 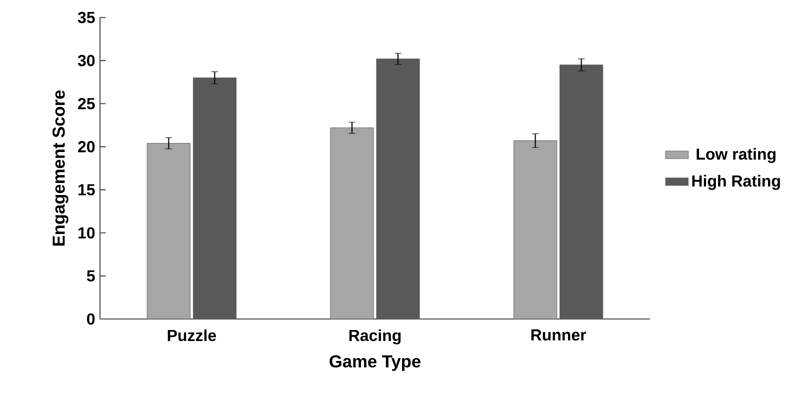 I want to click on y-tick-label: 0, so click(x=91, y=319).